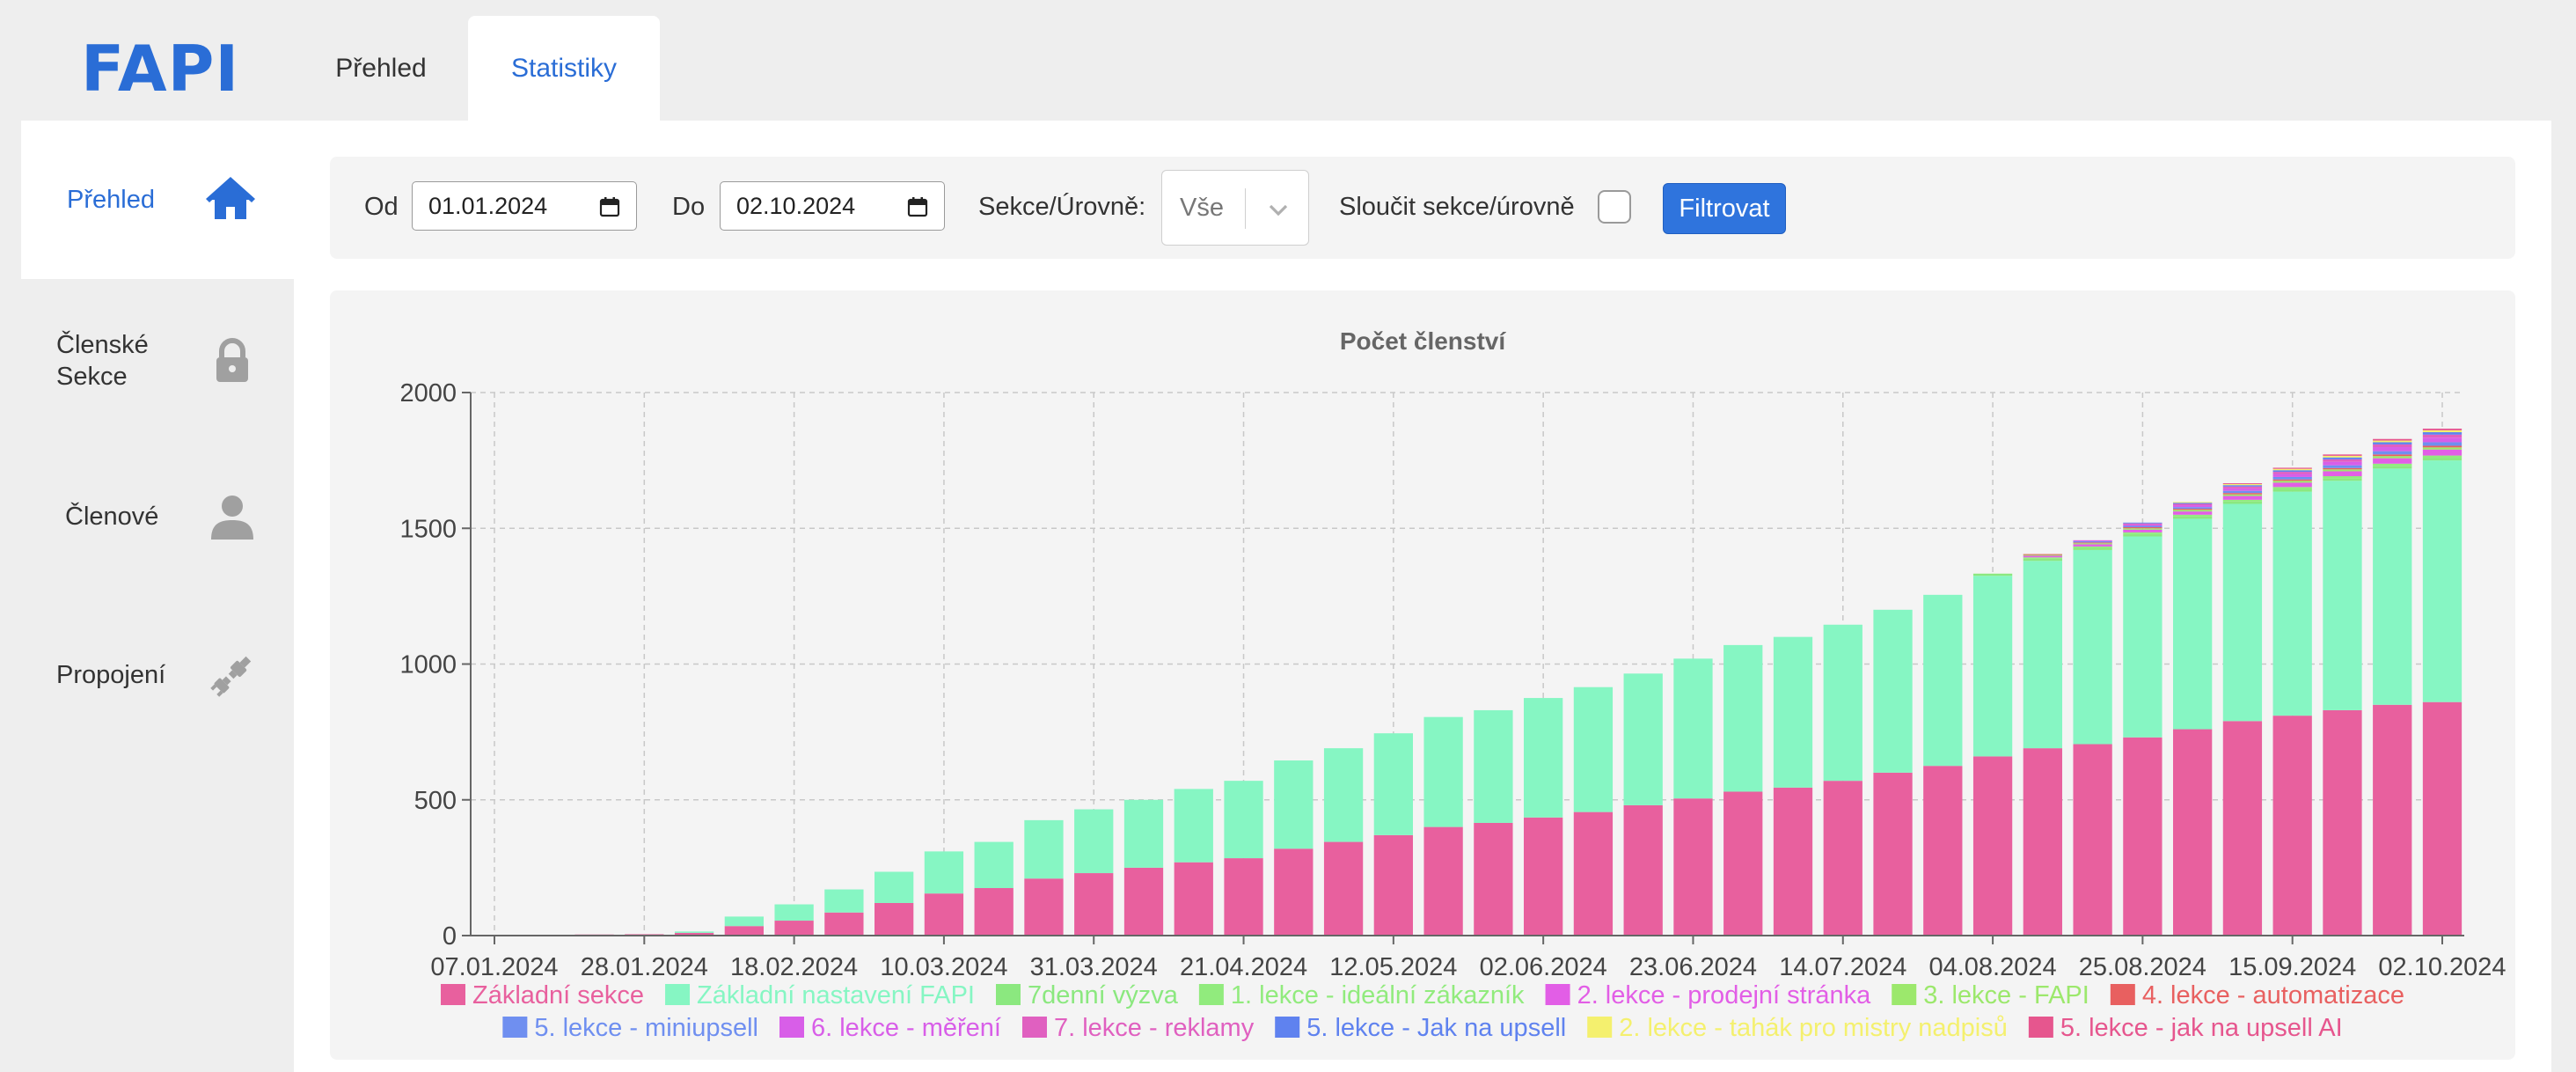 This screenshot has height=1072, width=2576. What do you see at coordinates (630, 1028) in the screenshot?
I see `legend-item: 5. lekce - miniupsell` at bounding box center [630, 1028].